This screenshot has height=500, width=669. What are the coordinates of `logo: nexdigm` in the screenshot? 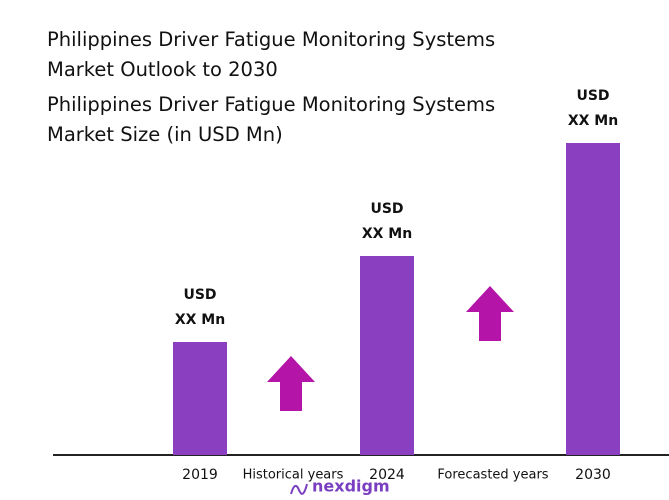 It's located at (351, 486).